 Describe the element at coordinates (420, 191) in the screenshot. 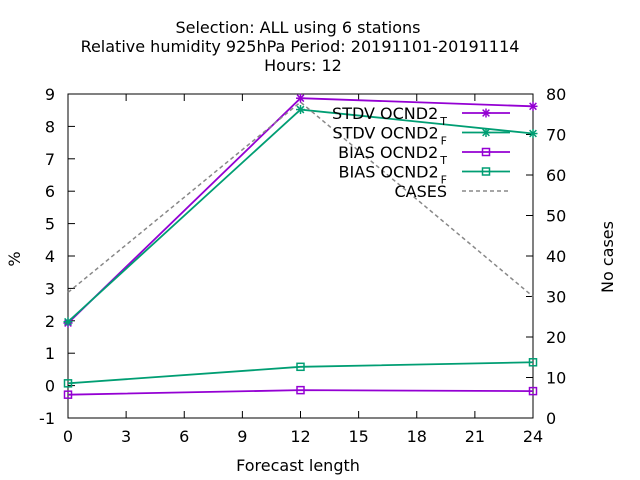

I see `legend-label: CASES` at that location.